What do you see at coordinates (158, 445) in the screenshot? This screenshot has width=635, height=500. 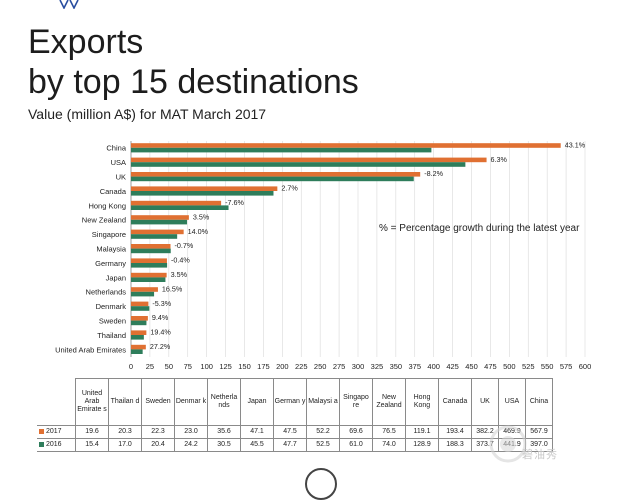 I see `table-cell: 20.4` at bounding box center [158, 445].